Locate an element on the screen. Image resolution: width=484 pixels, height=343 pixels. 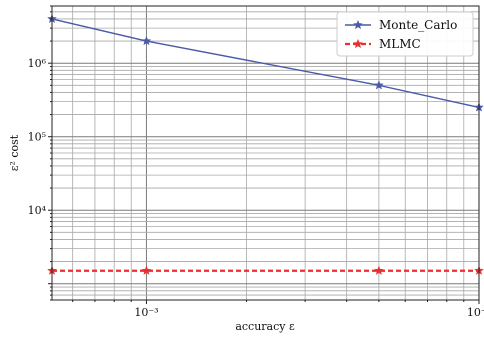
x-tick-label: 10⁻² is located at coordinates (475, 312).